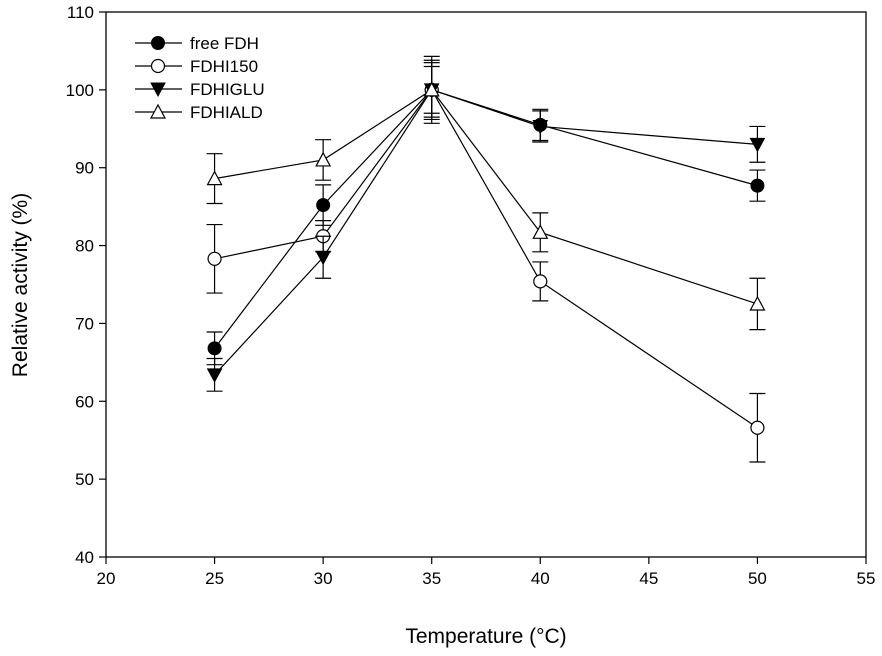 The image size is (882, 656). What do you see at coordinates (84, 323) in the screenshot?
I see `y-tick-label: 70` at bounding box center [84, 323].